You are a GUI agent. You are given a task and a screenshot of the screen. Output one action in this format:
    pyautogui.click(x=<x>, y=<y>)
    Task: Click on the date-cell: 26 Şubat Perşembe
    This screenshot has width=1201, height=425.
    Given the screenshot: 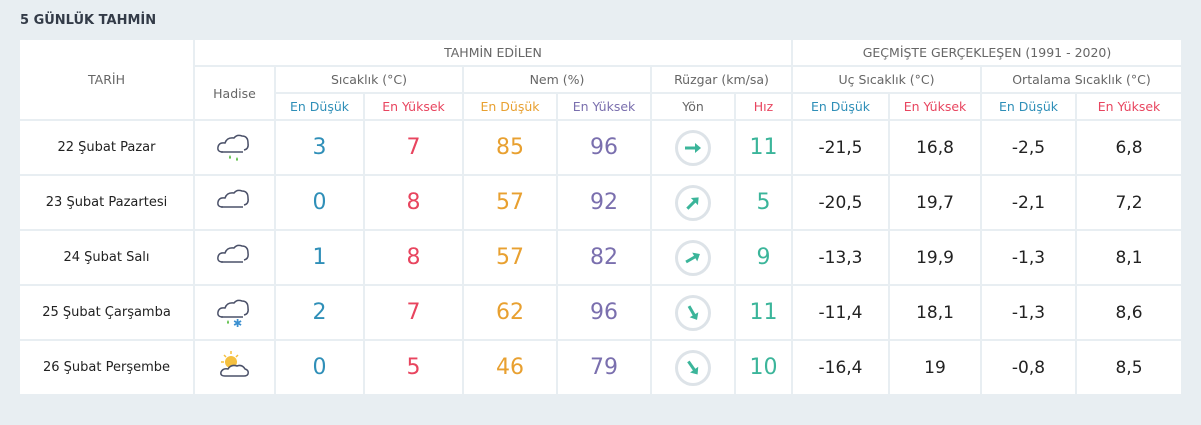 What is the action you would take?
    pyautogui.click(x=106, y=367)
    